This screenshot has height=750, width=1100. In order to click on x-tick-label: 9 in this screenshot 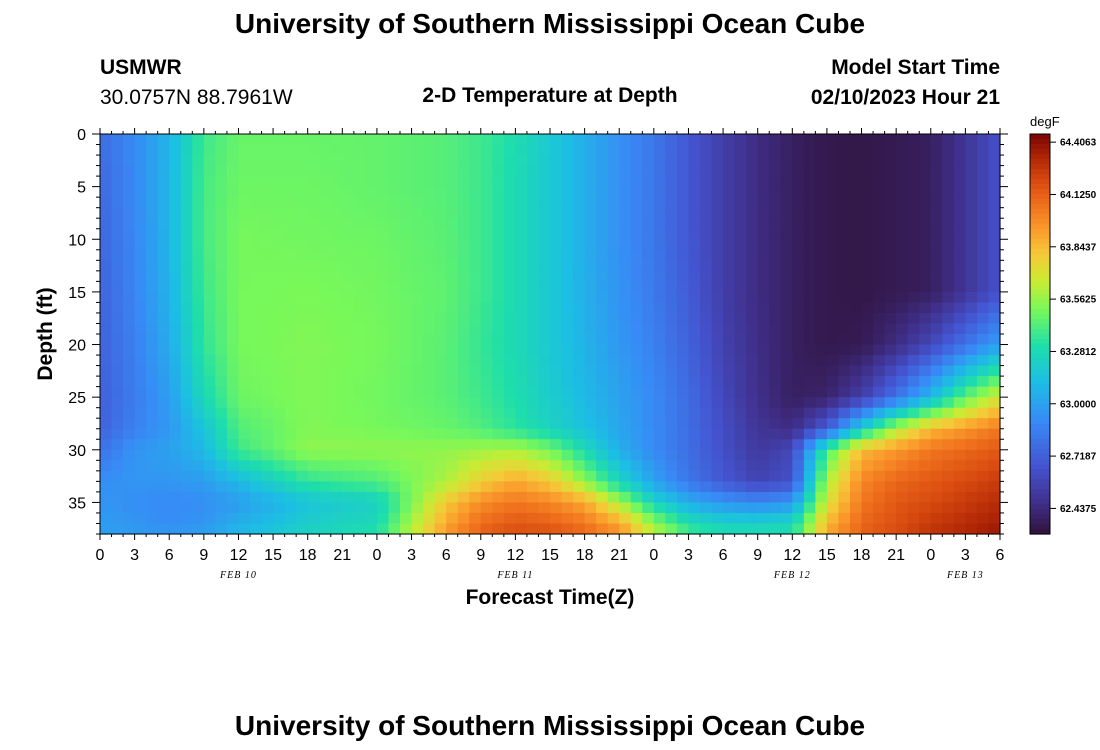, I will do `click(203, 555)`.